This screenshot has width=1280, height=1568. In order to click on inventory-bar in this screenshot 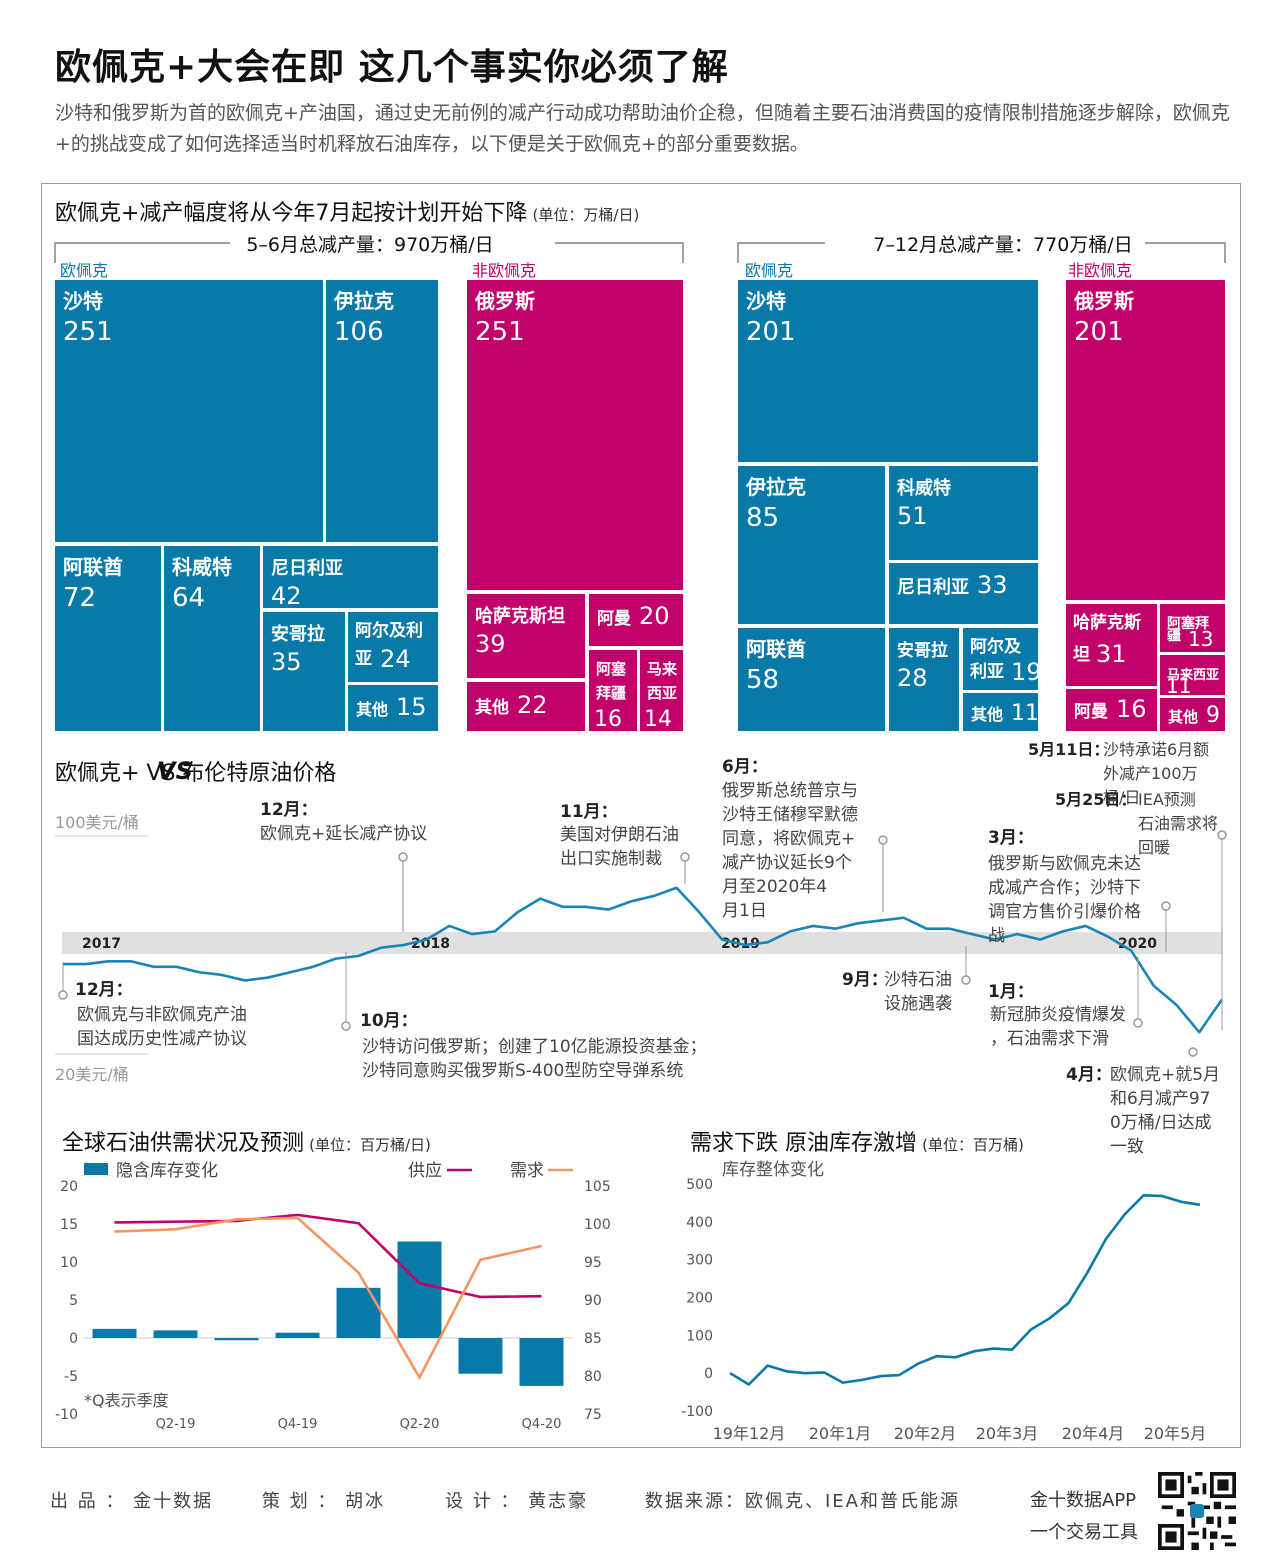, I will do `click(541, 1362)`.